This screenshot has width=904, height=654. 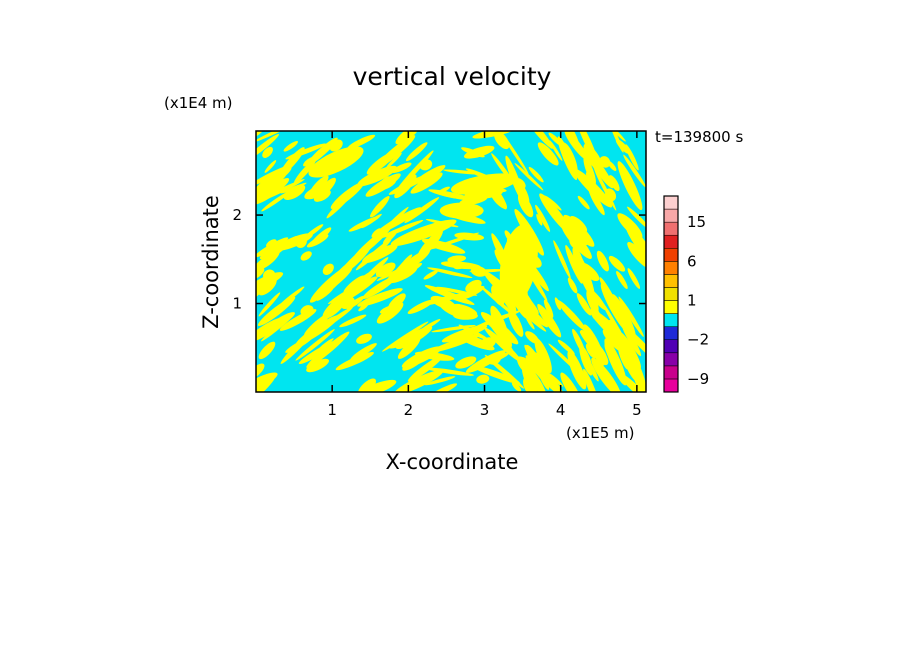 I want to click on colorbar: 15 6 1 −2 −9, so click(x=686, y=294).